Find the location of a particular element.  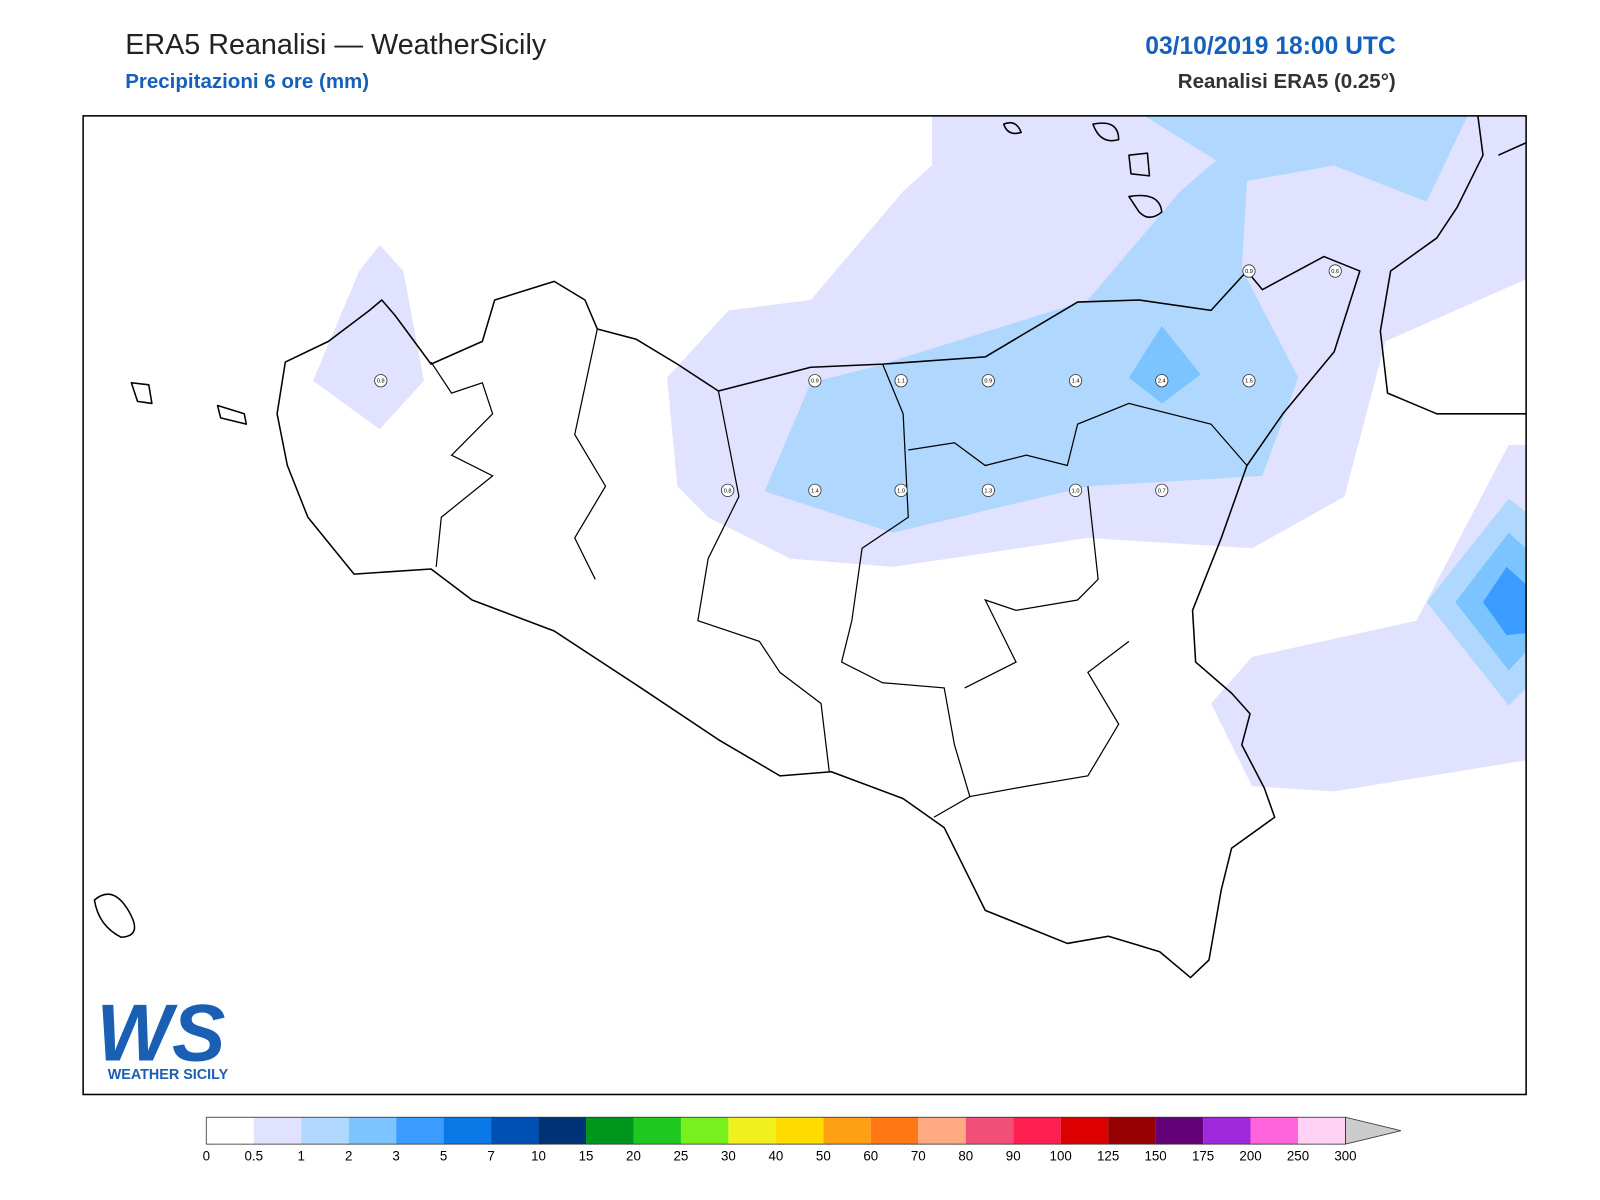

logo-name: WEATHER SICILY is located at coordinates (168, 1075).